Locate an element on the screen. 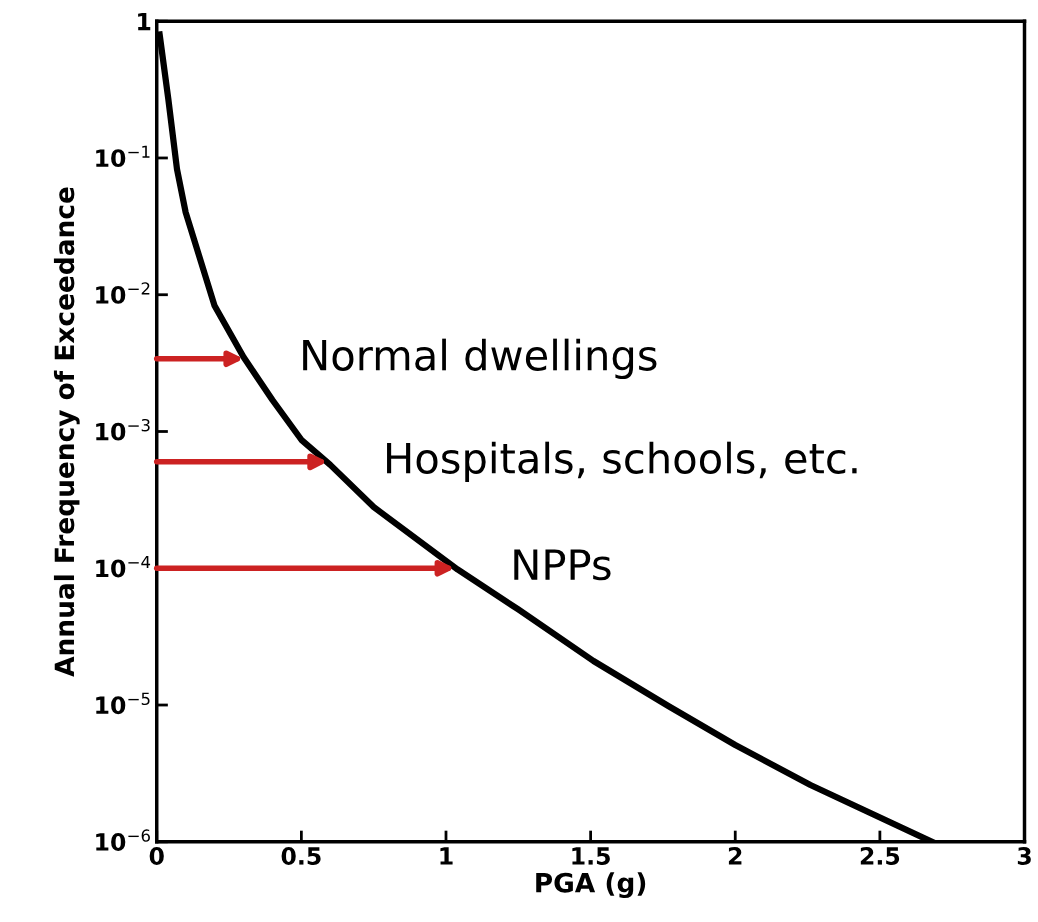 This screenshot has width=1038, height=922. y-tick-label: 10$^{−5}$ is located at coordinates (123, 703).